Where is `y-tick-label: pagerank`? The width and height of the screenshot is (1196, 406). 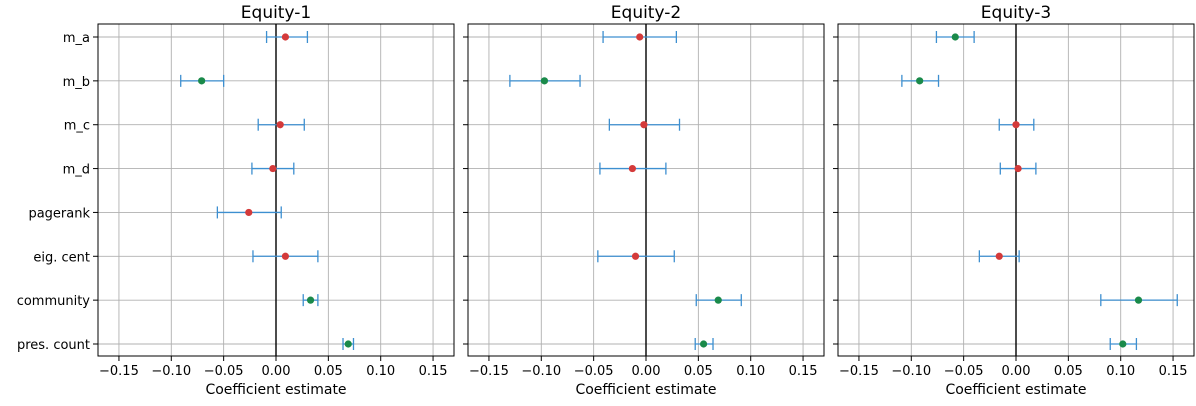 y-tick-label: pagerank is located at coordinates (59, 213).